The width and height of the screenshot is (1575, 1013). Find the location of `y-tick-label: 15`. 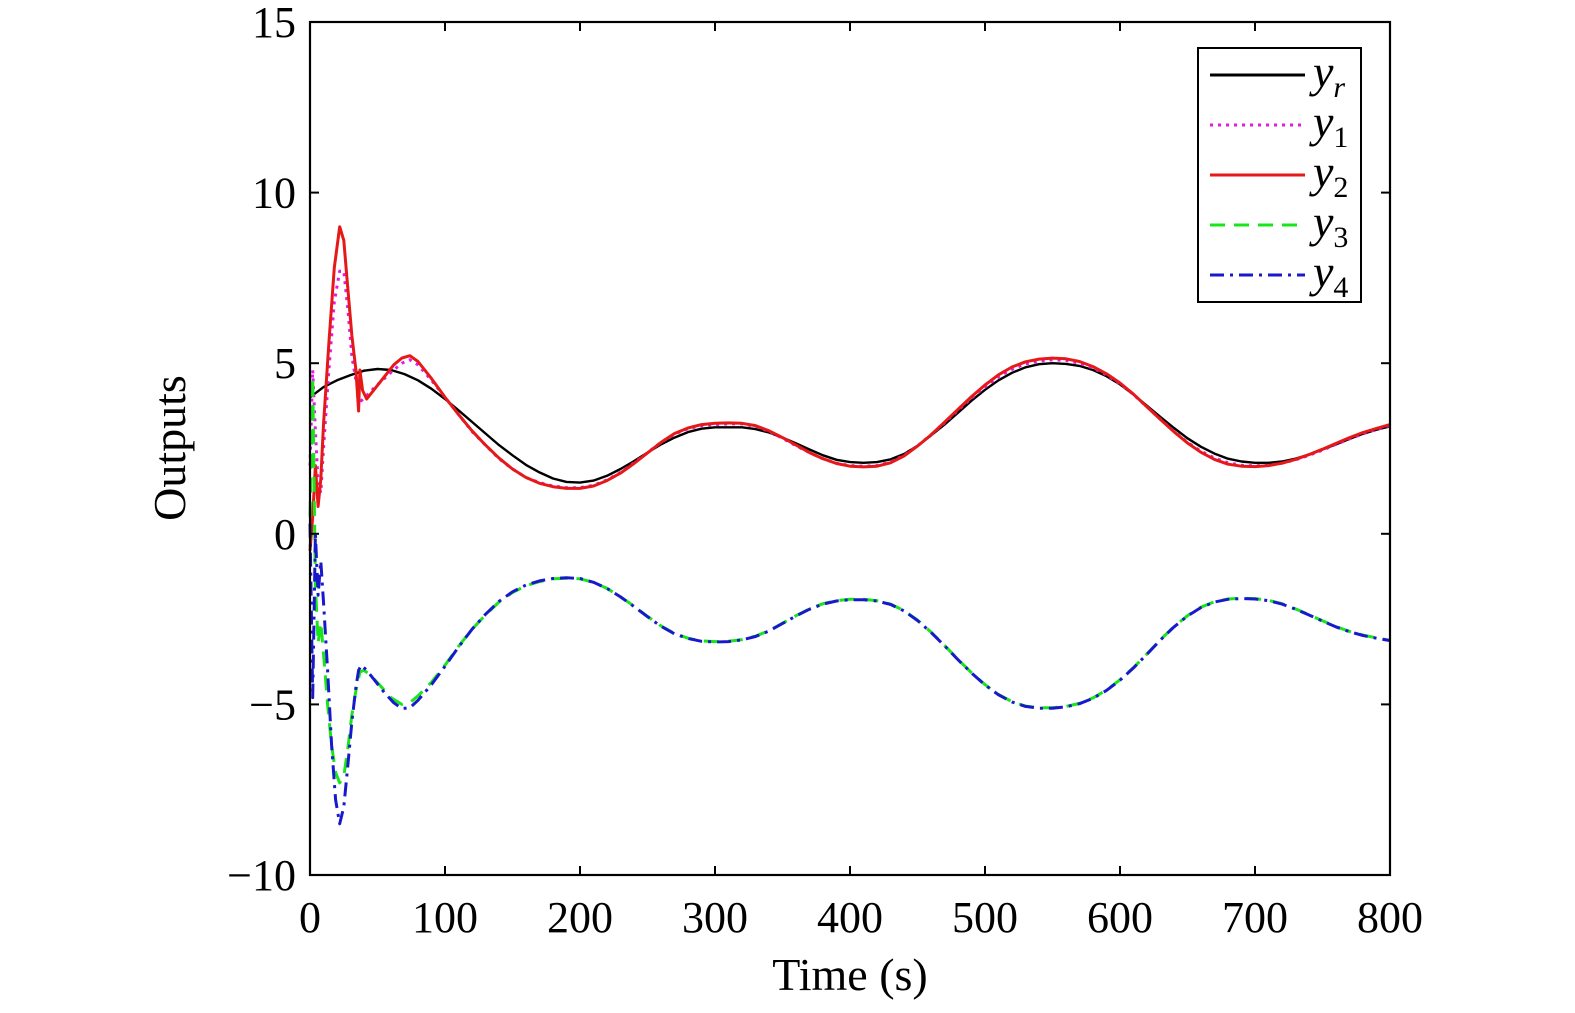

y-tick-label: 15 is located at coordinates (274, 23).